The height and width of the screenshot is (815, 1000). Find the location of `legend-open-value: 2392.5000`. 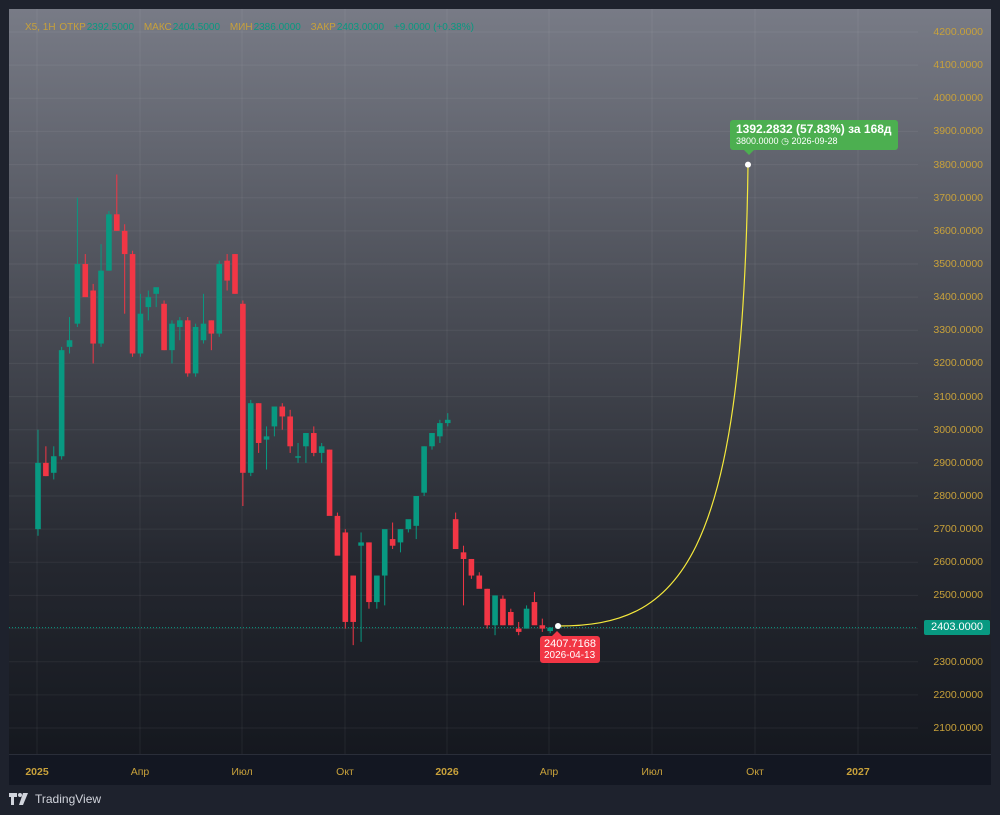

legend-open-value: 2392.5000 is located at coordinates (110, 27).